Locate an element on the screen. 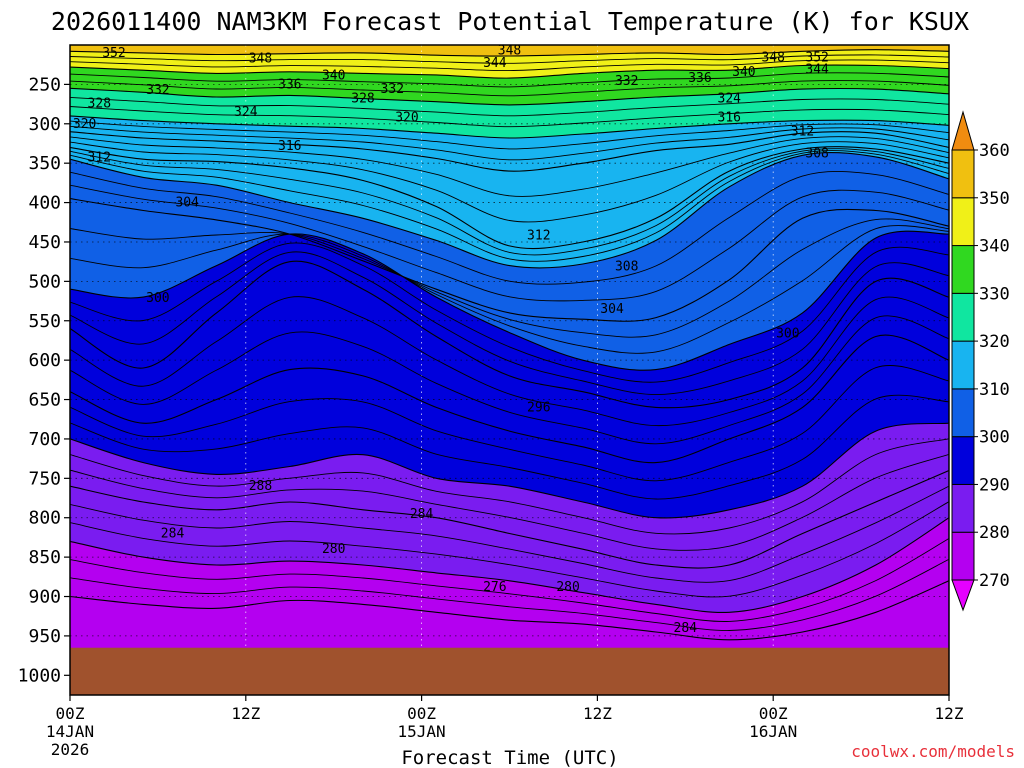  y-tick-label-950: 950 is located at coordinates (44, 636).